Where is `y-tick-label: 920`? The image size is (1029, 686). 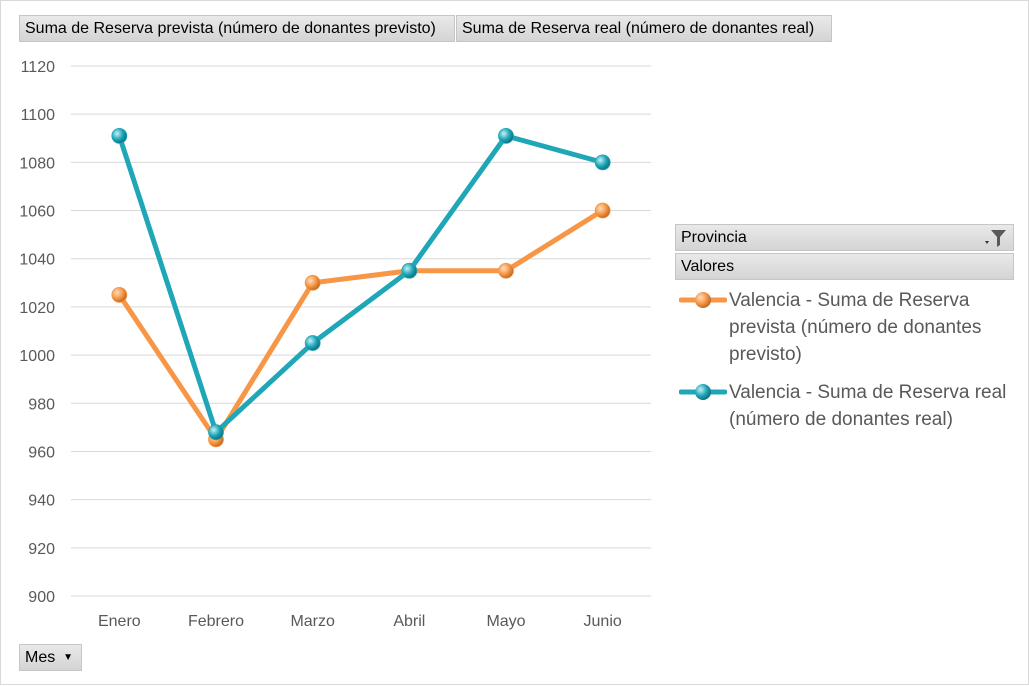 y-tick-label: 920 is located at coordinates (41, 549).